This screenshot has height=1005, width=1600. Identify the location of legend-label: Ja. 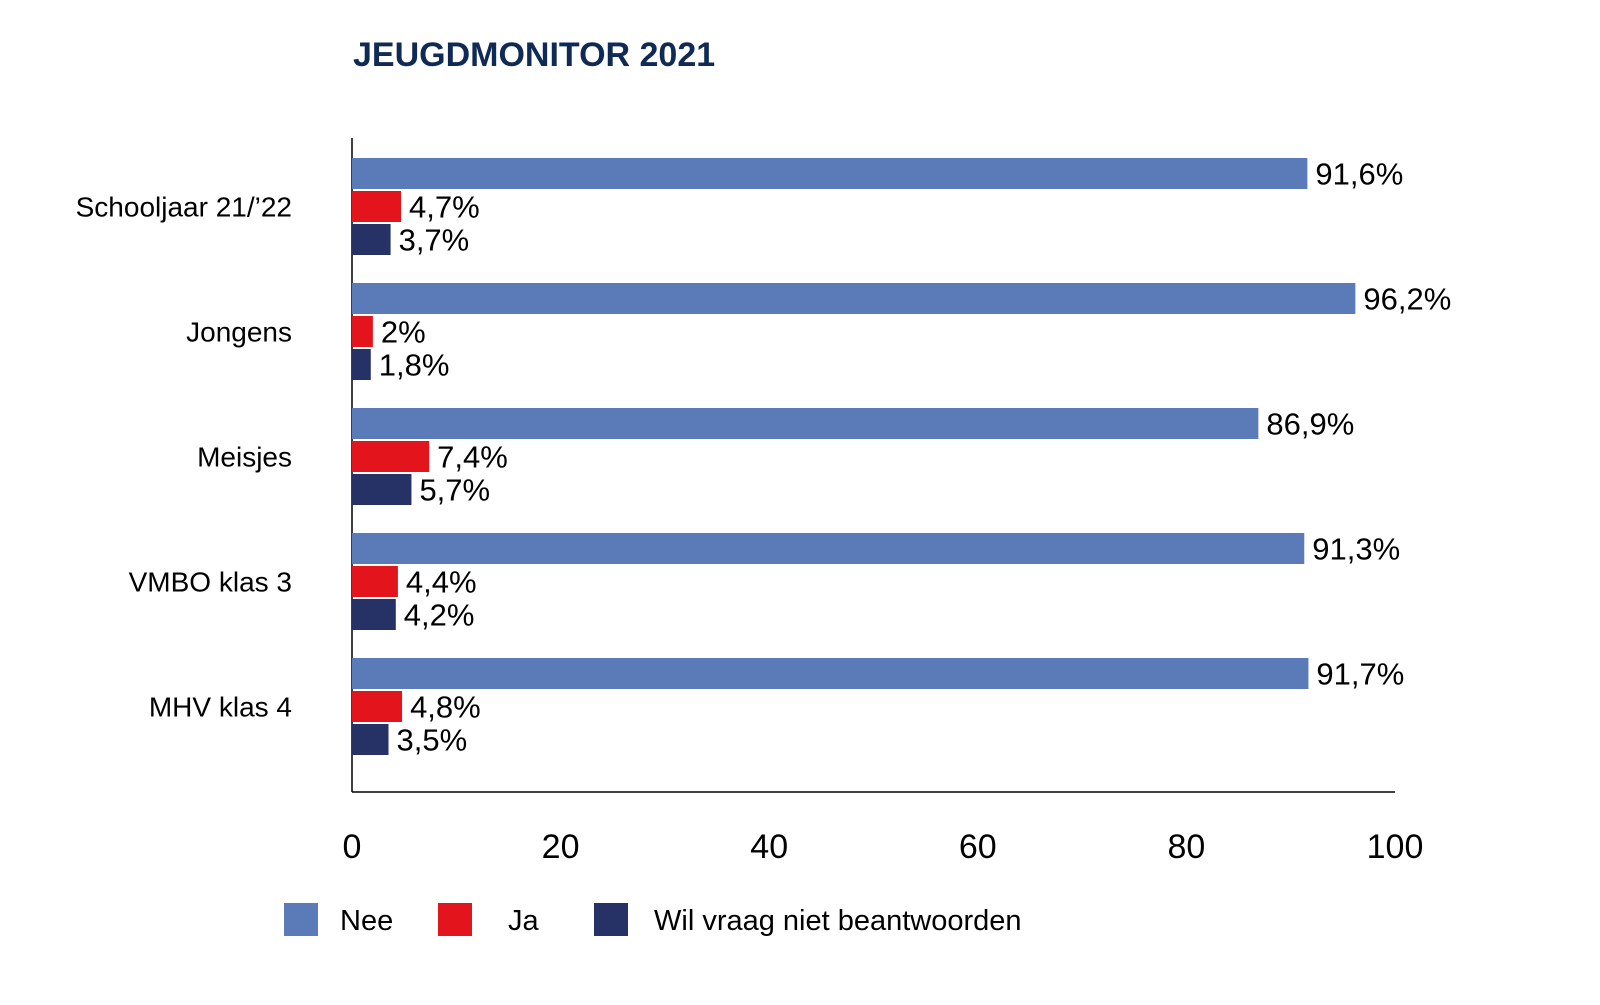
(524, 921).